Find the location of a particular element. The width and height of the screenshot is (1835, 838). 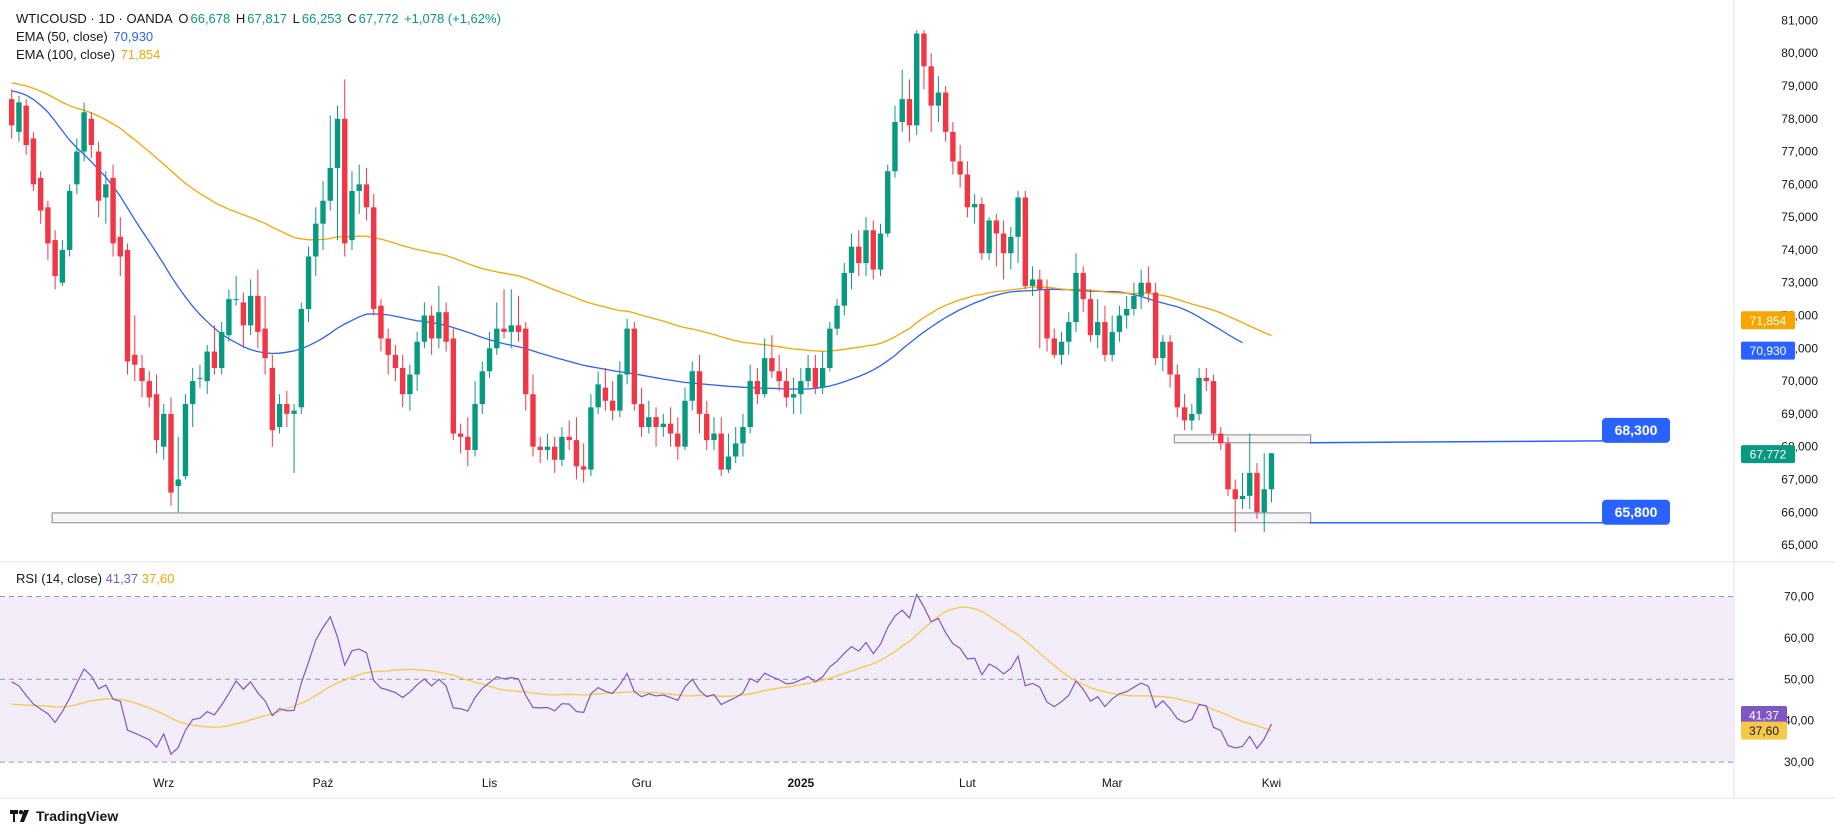

time-tick-label: Mar is located at coordinates (1112, 783).